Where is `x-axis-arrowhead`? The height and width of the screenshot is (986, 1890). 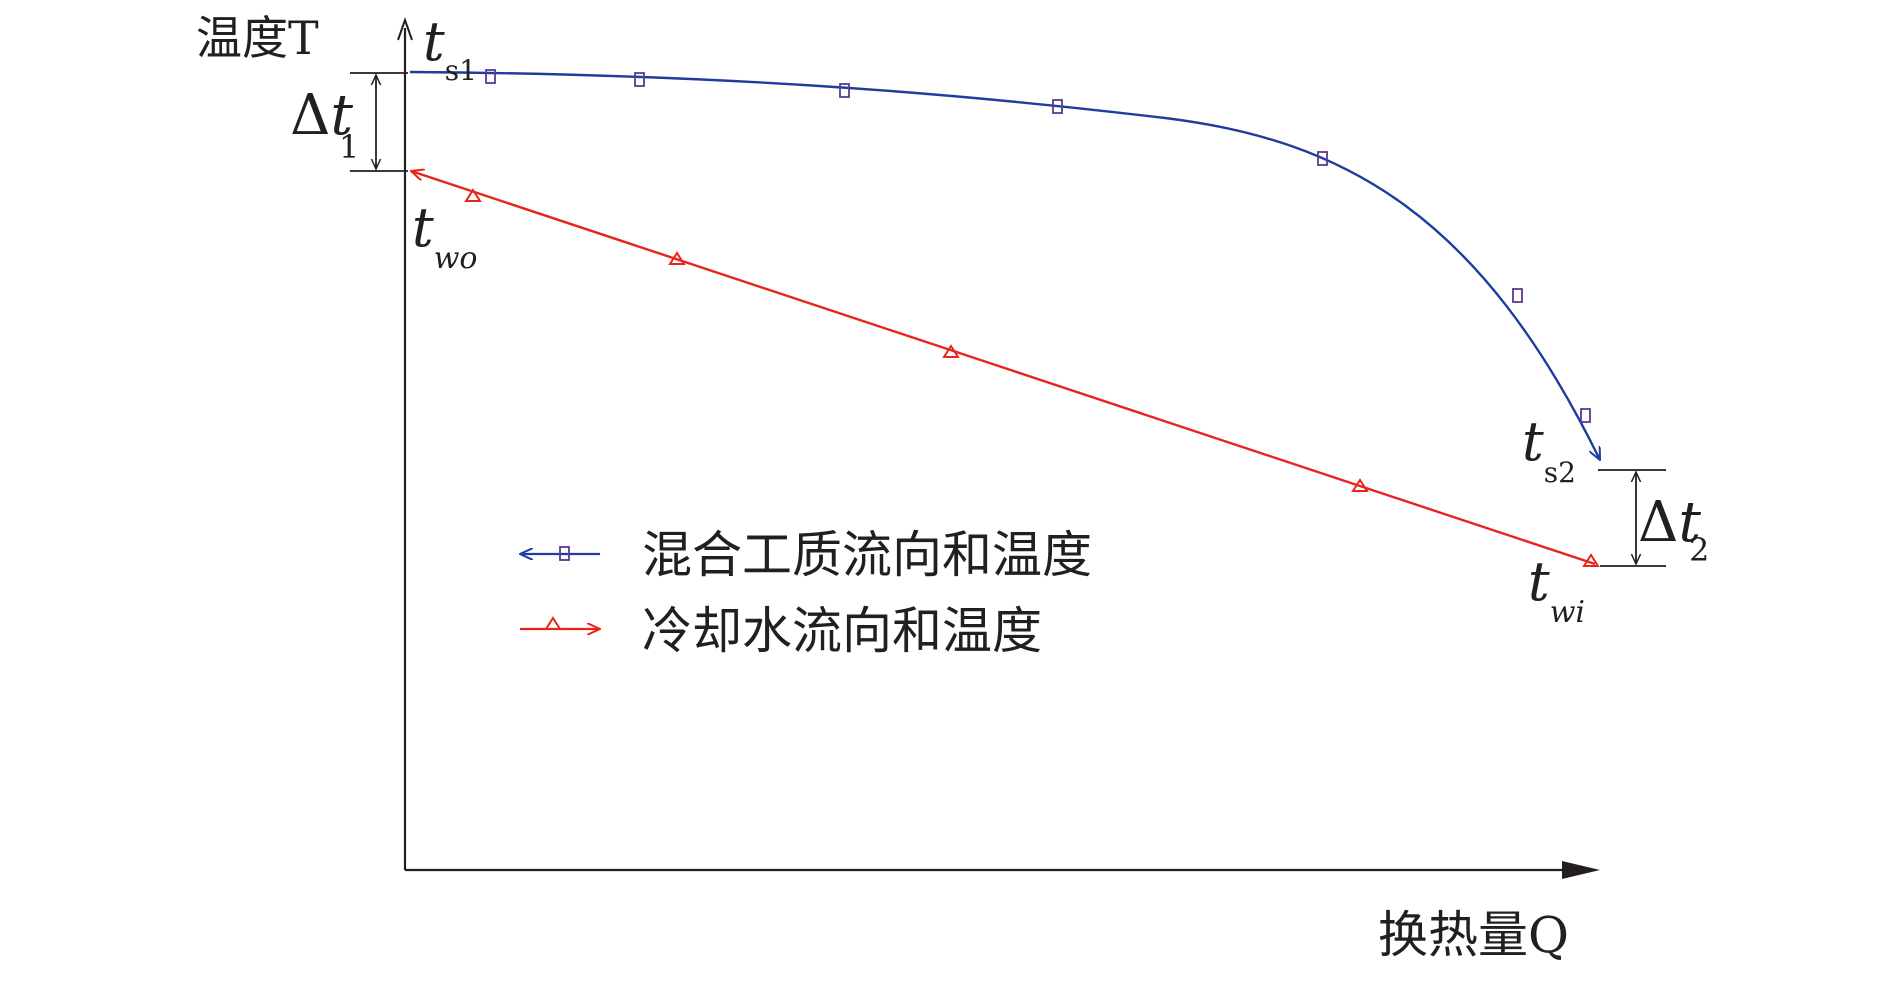
x-axis-arrowhead is located at coordinates (1581, 870).